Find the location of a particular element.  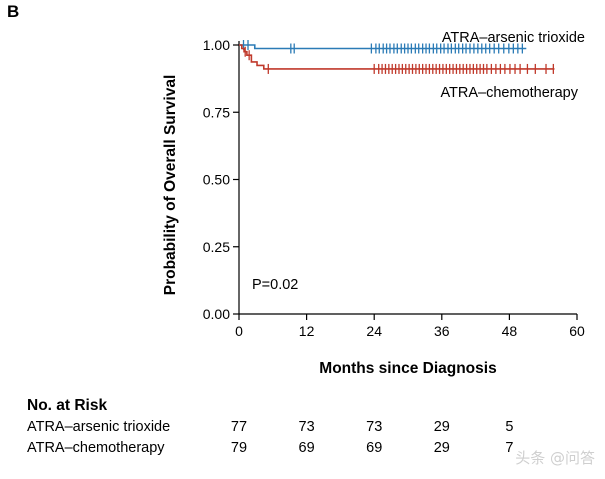

y-axis-title: Probability of Overall Survival is located at coordinates (170, 185).